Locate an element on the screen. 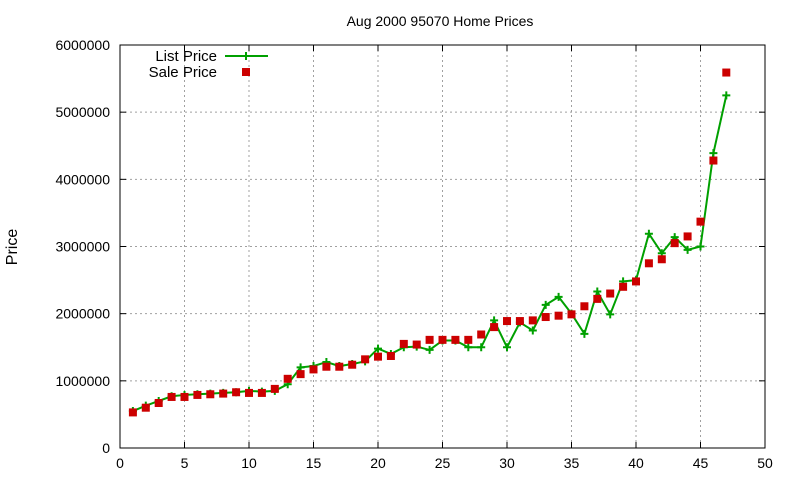 The image size is (800, 485). y-tick-label: 3000000 is located at coordinates (82, 247).